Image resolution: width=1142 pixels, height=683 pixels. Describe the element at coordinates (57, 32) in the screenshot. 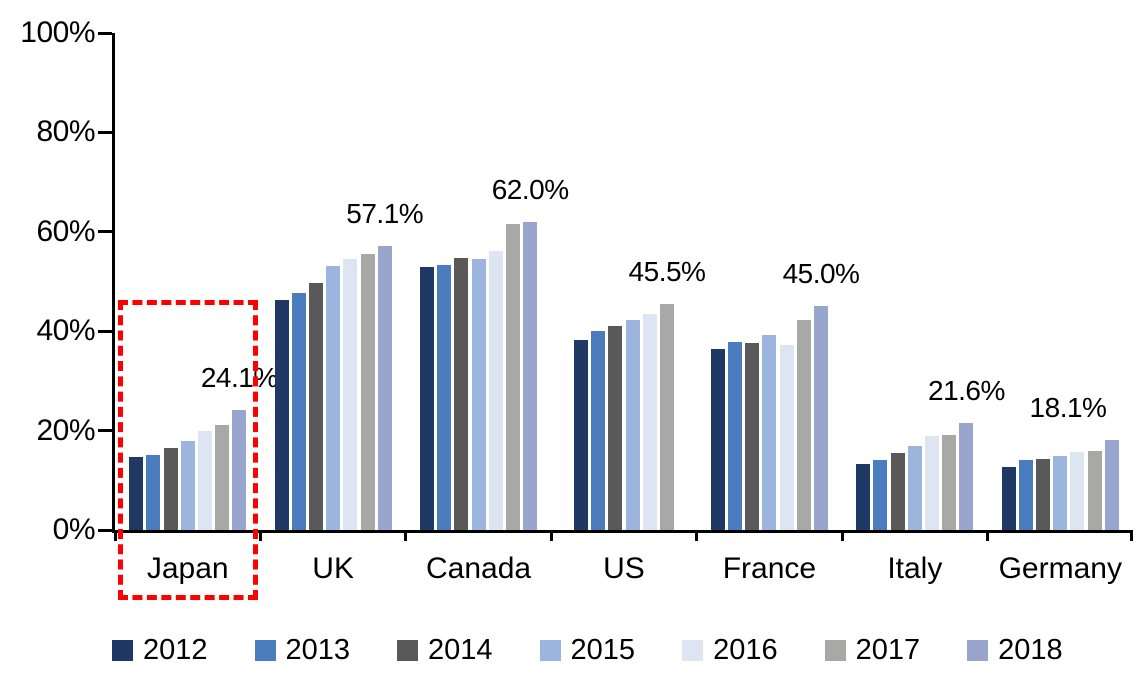

I see `y-axis-tick-label: 100%` at that location.